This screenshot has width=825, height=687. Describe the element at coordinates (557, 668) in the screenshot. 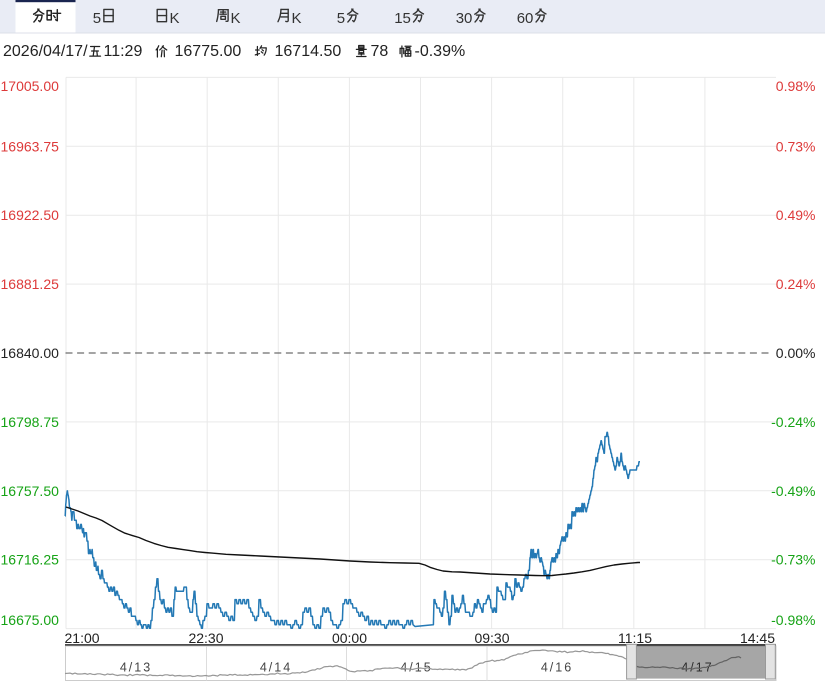

I see `svg-text: 4/16` at that location.